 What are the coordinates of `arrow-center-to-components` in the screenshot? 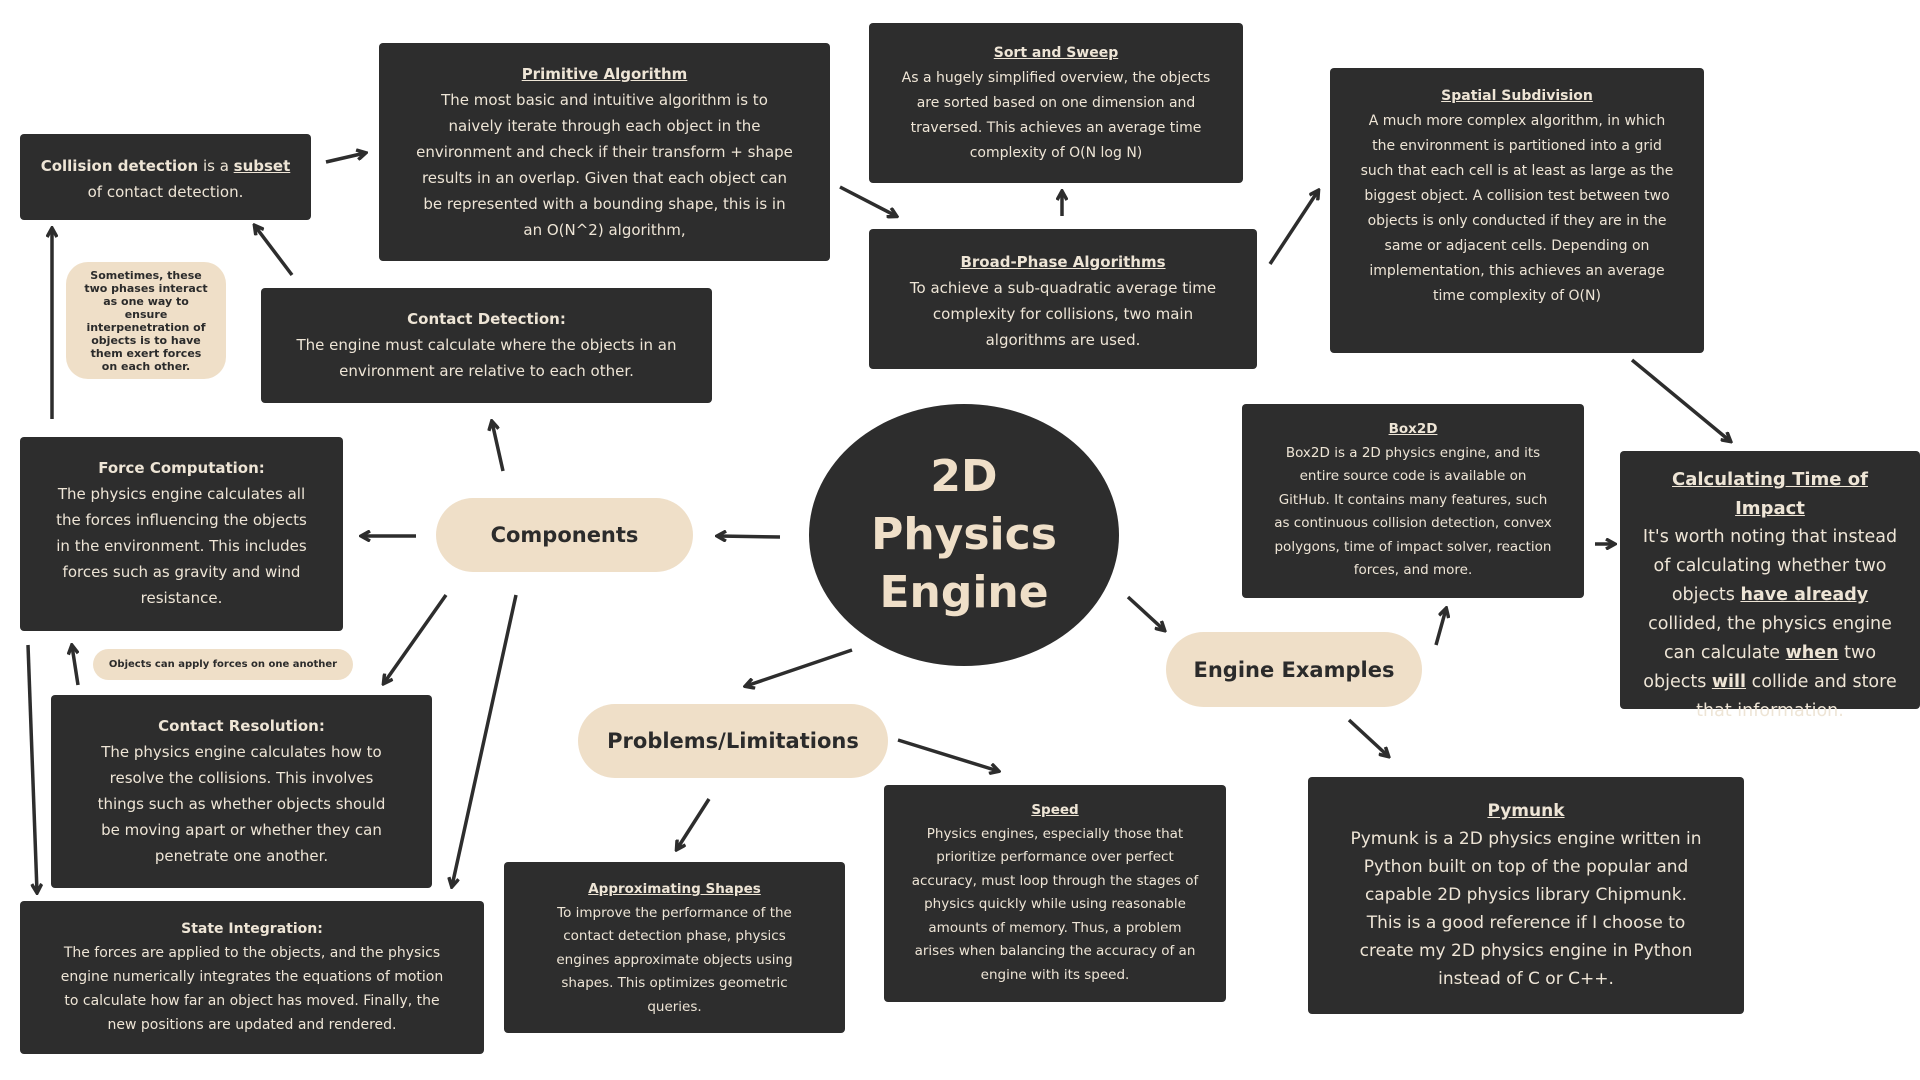 It's located at (749, 536).